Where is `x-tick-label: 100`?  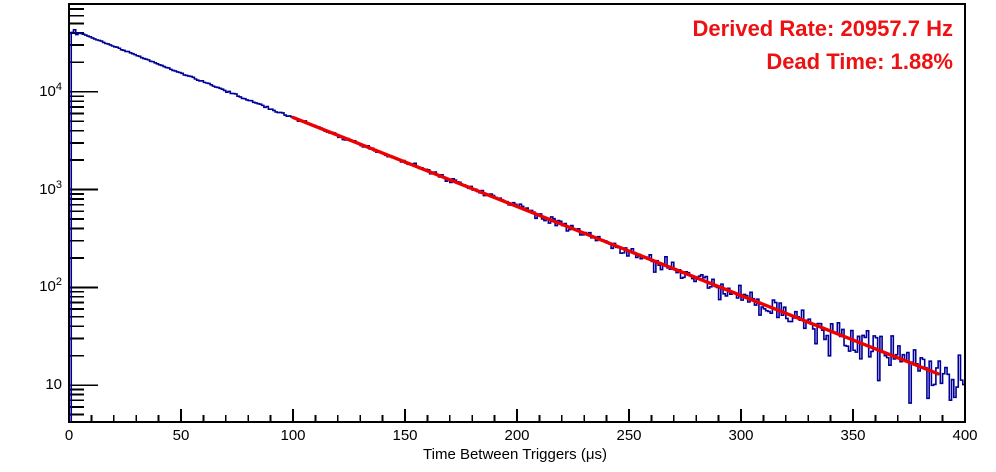
x-tick-label: 100 is located at coordinates (293, 435).